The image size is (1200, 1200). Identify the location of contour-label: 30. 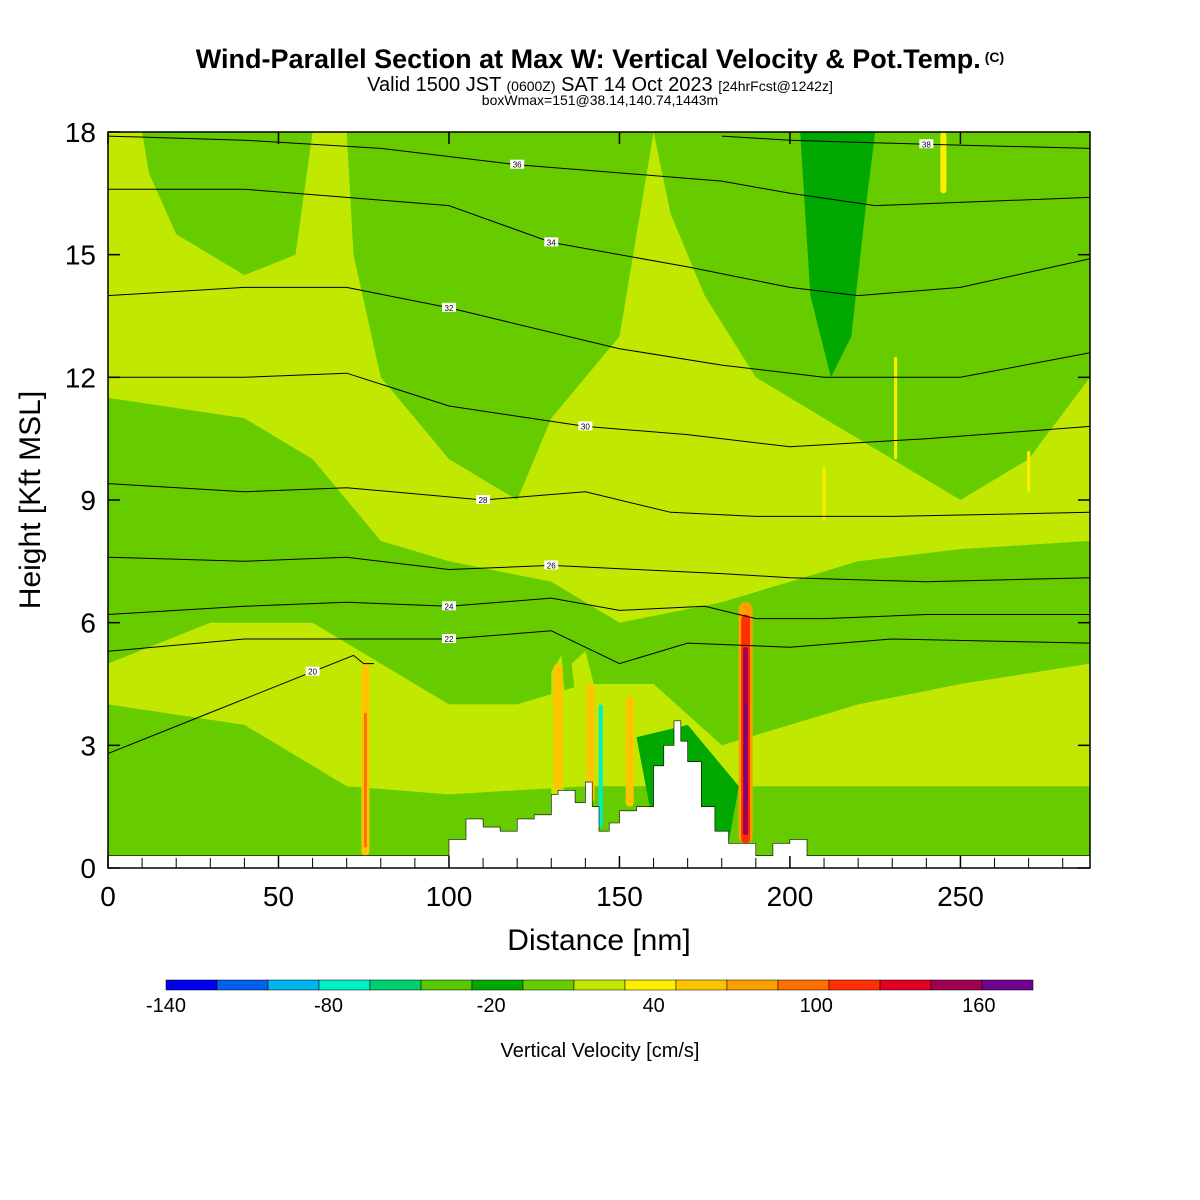
(585, 426).